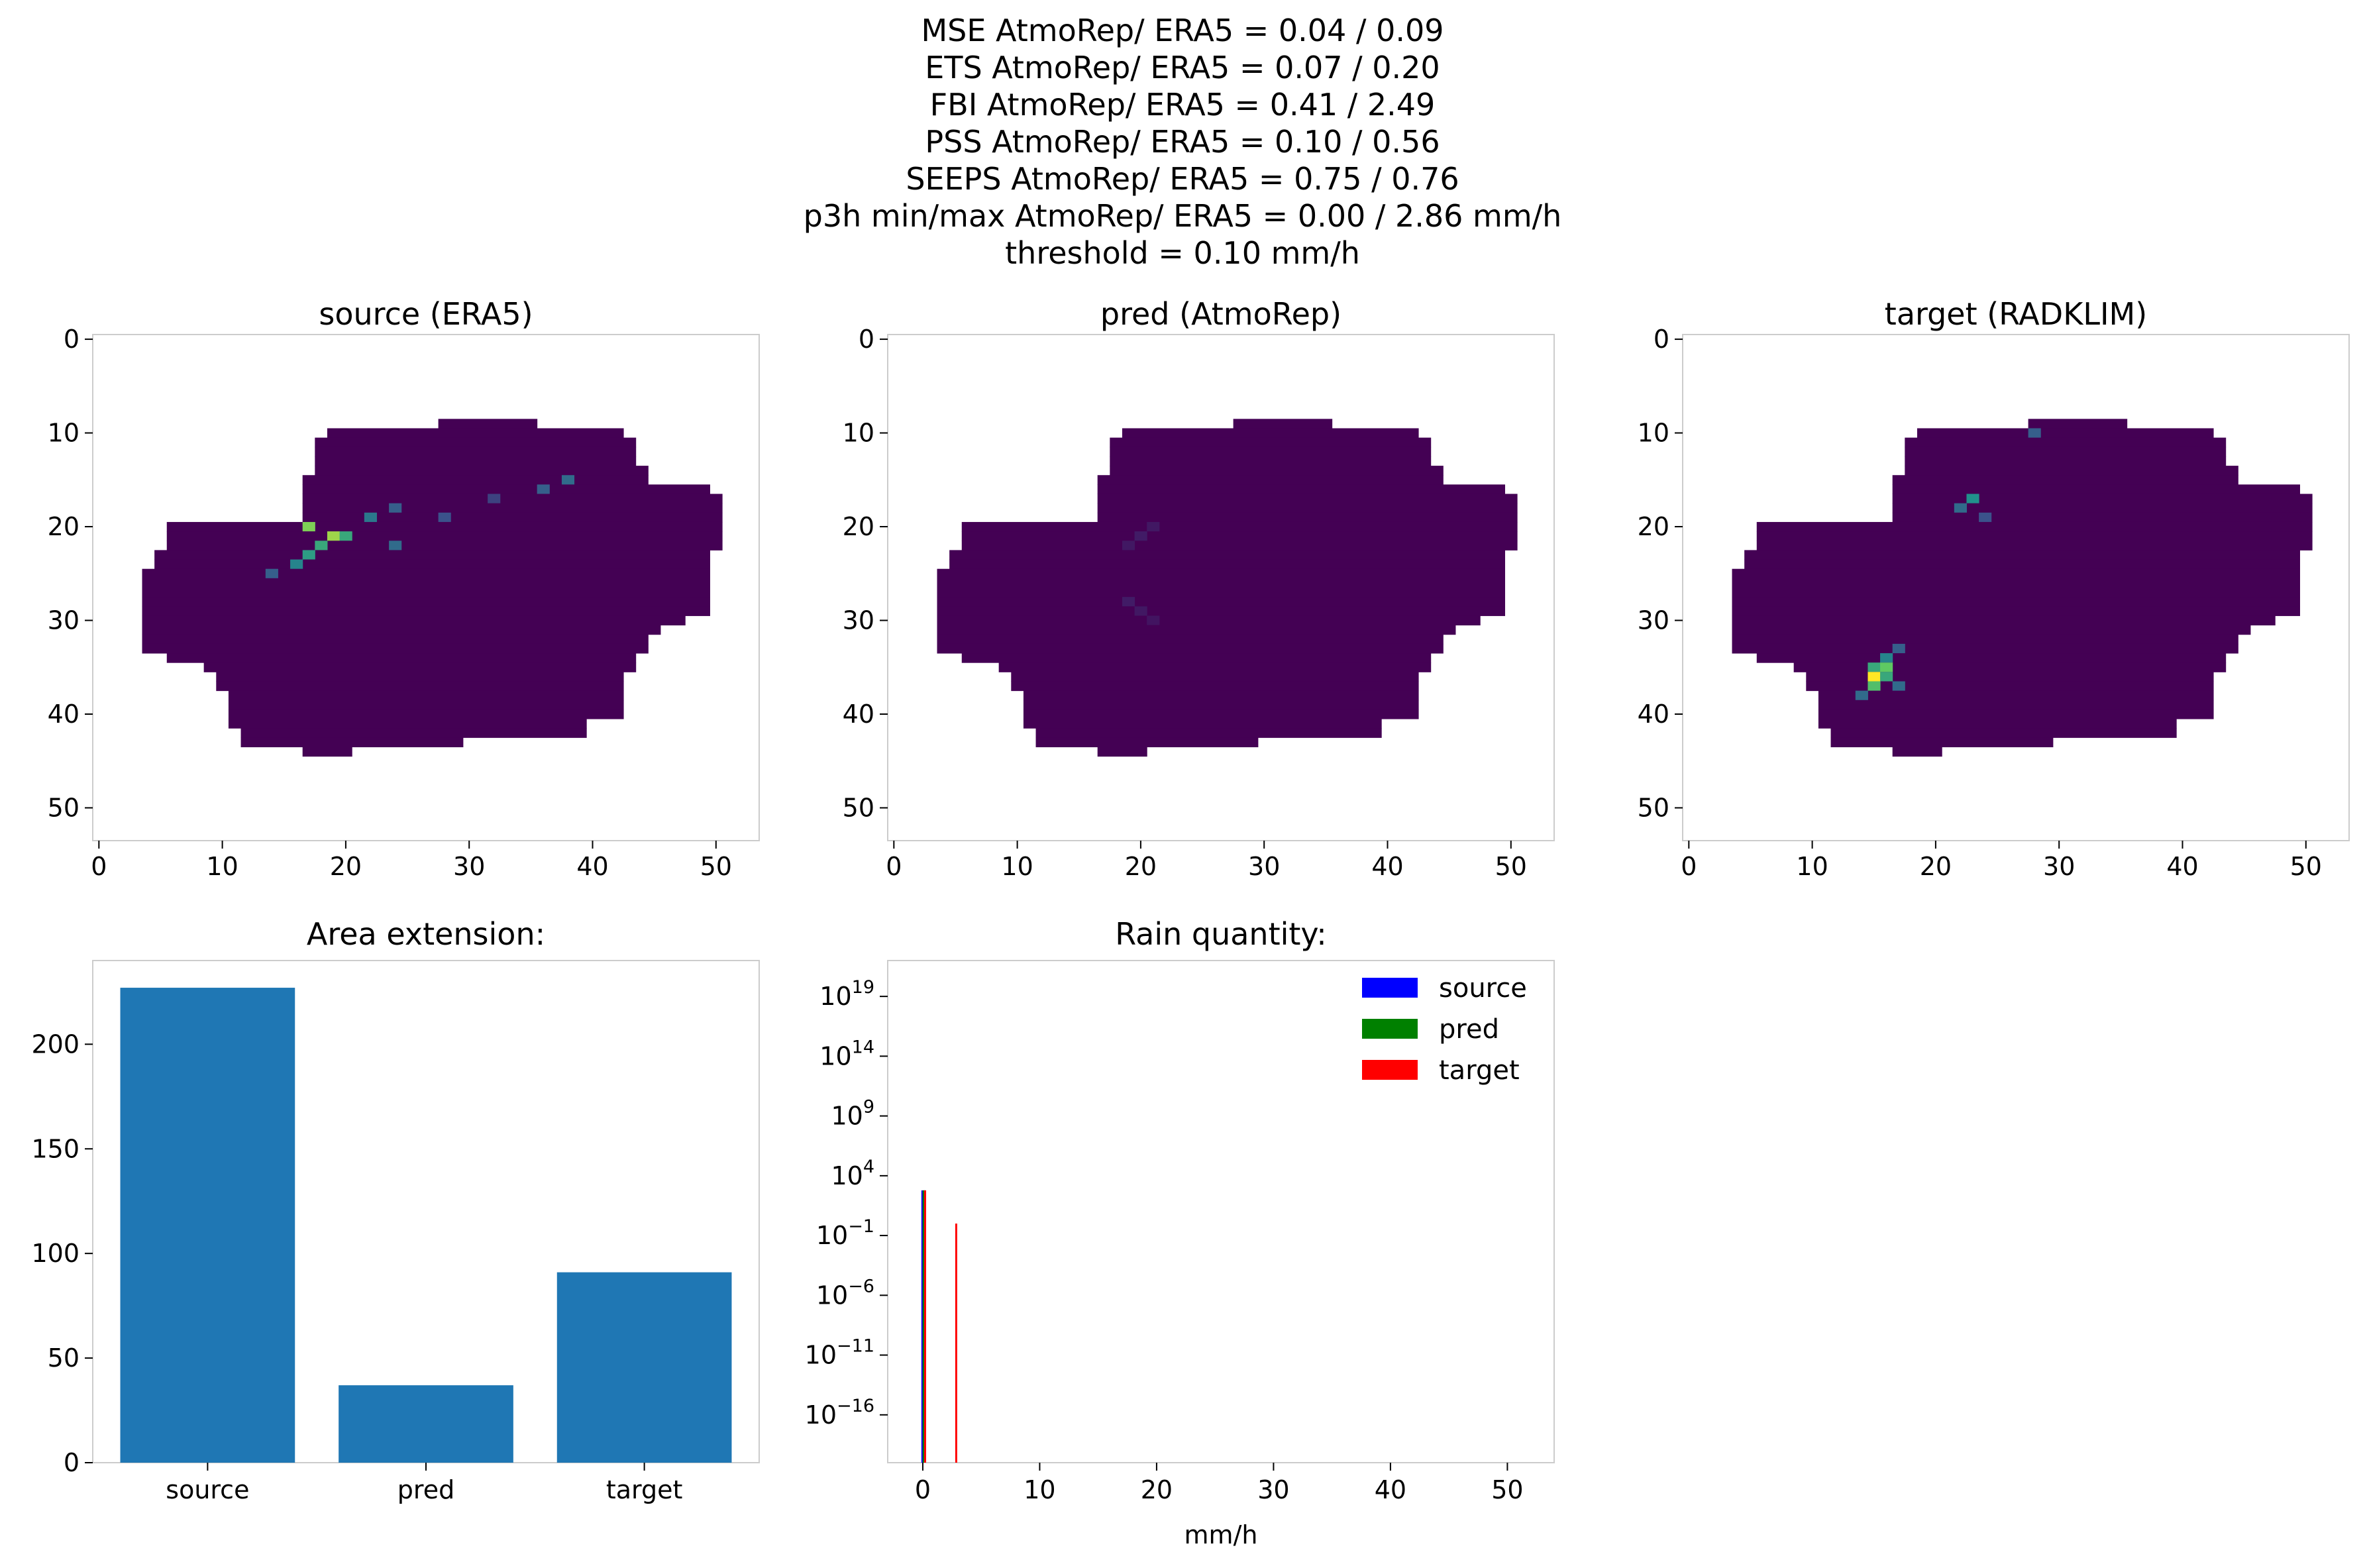 This screenshot has height=1568, width=2365. Describe the element at coordinates (852, 1173) in the screenshot. I see `y-tick-label: 10⁴` at that location.